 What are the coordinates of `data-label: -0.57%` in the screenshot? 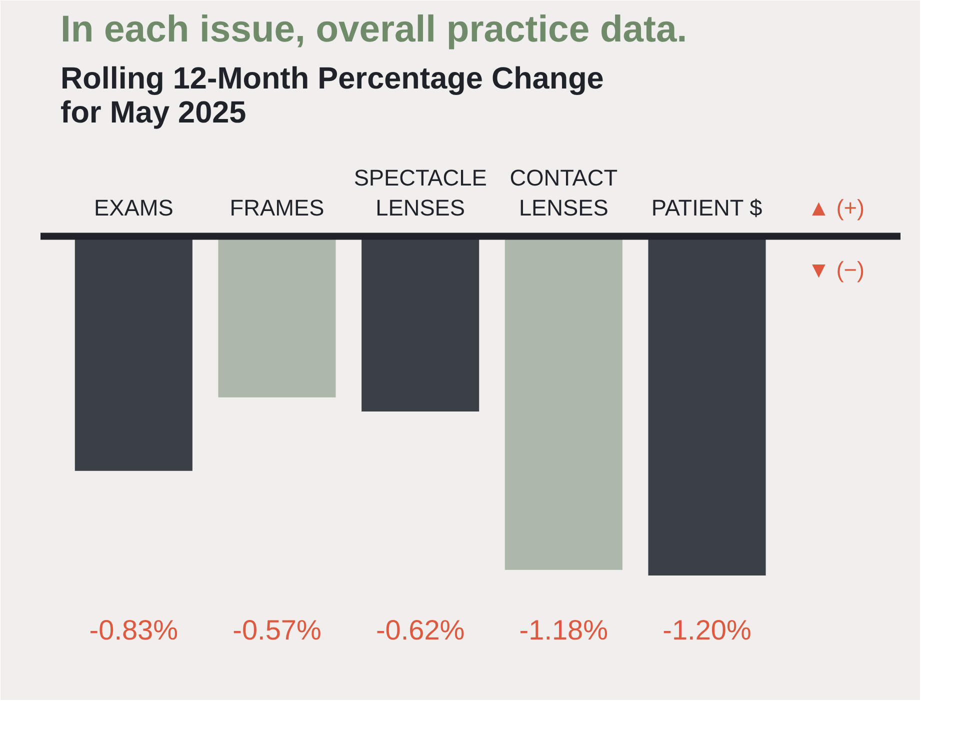 It's located at (277, 630).